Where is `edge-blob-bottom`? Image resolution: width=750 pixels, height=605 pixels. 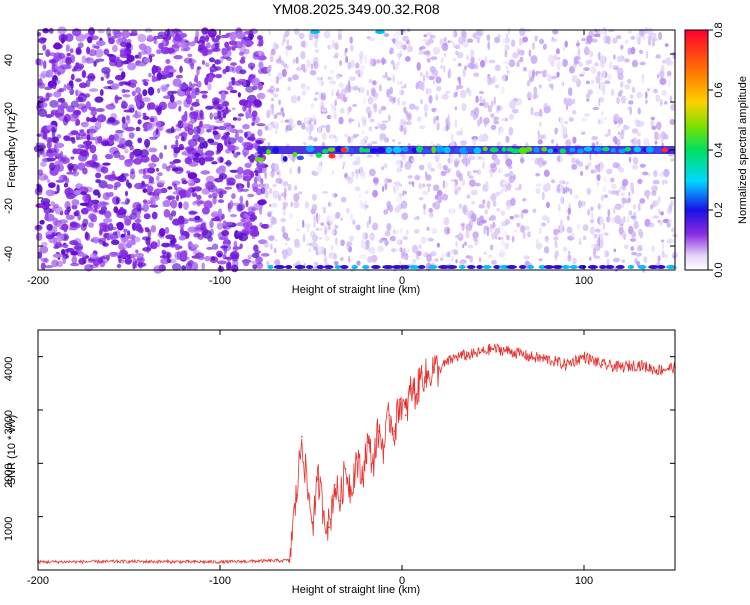 edge-blob-bottom is located at coordinates (548, 267).